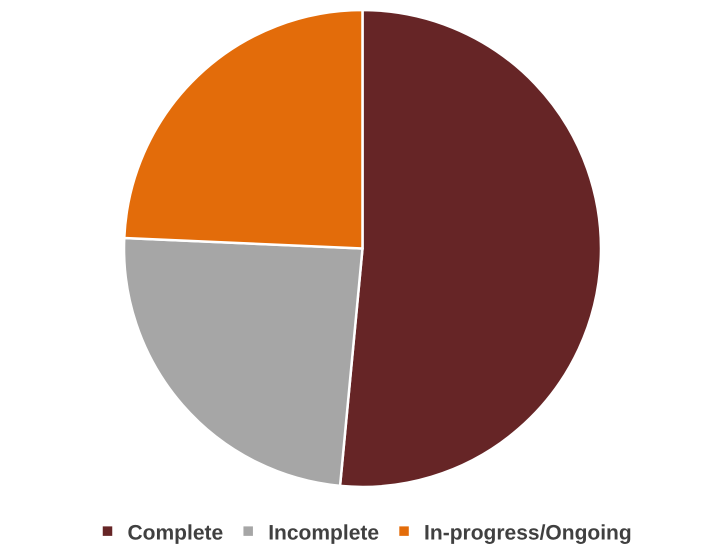 This screenshot has width=725, height=557. I want to click on legend-label: Complete, so click(176, 532).